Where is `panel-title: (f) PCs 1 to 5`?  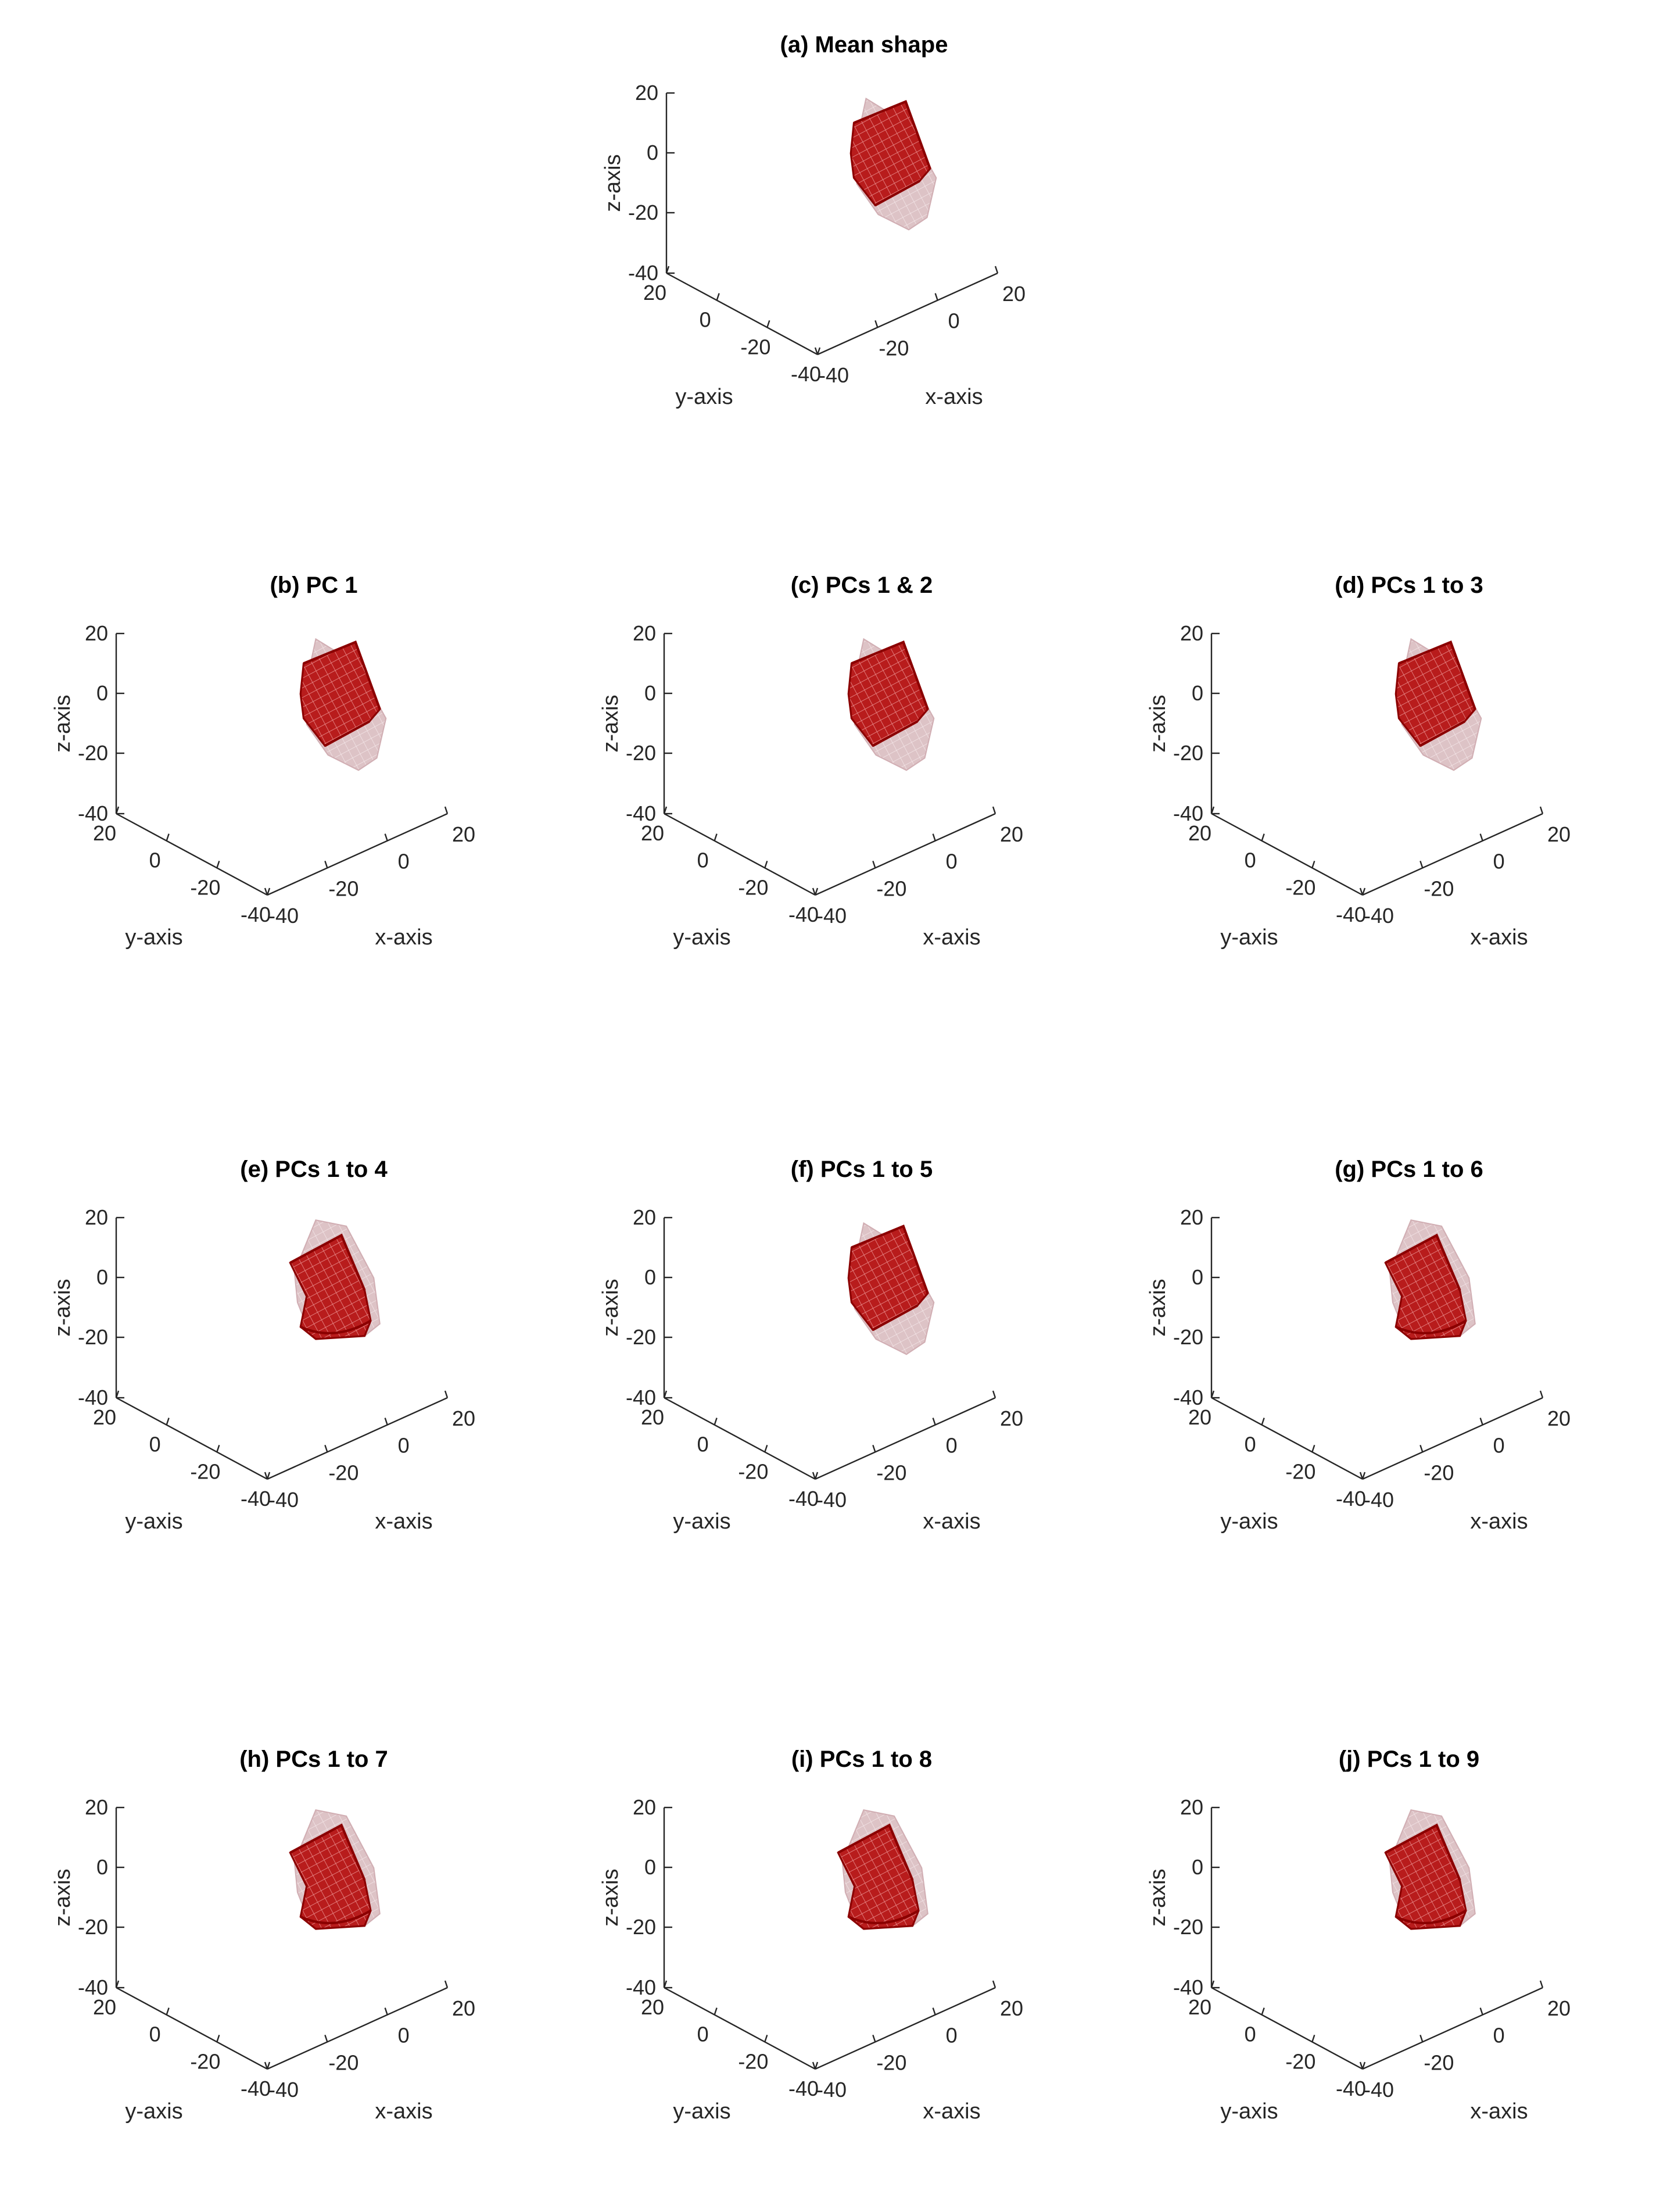
panel-title: (f) PCs 1 to 5 is located at coordinates (862, 1169).